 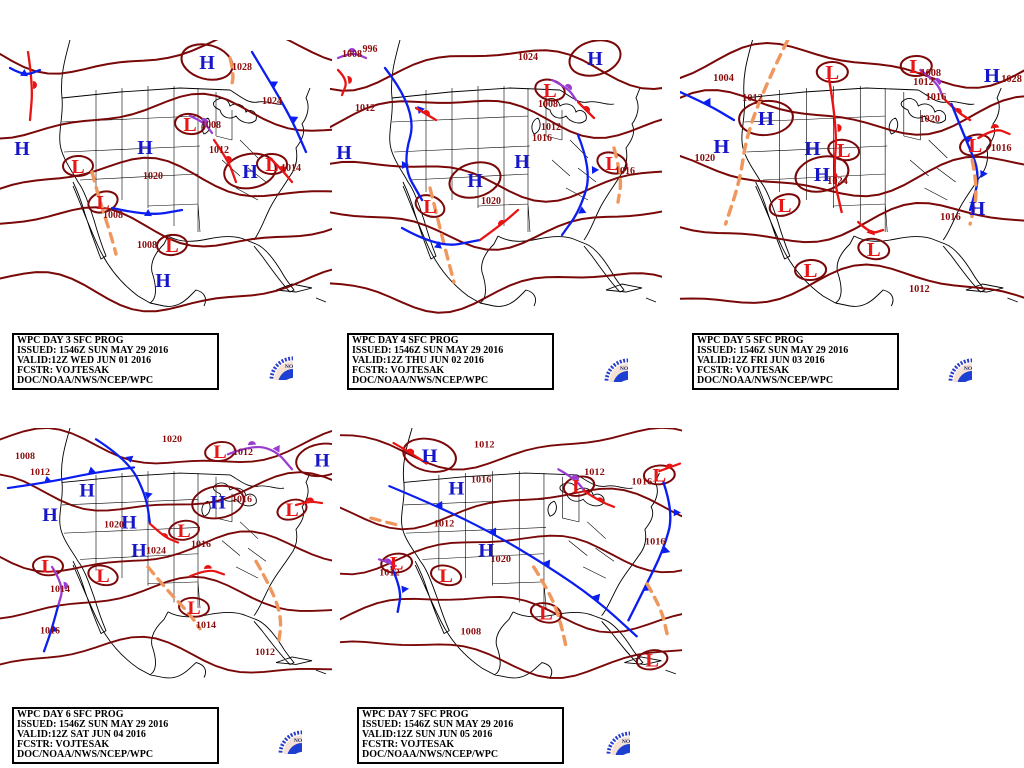 What do you see at coordinates (415, 714) in the screenshot?
I see `caption-title: WPC DAY 7 SFC PROG` at bounding box center [415, 714].